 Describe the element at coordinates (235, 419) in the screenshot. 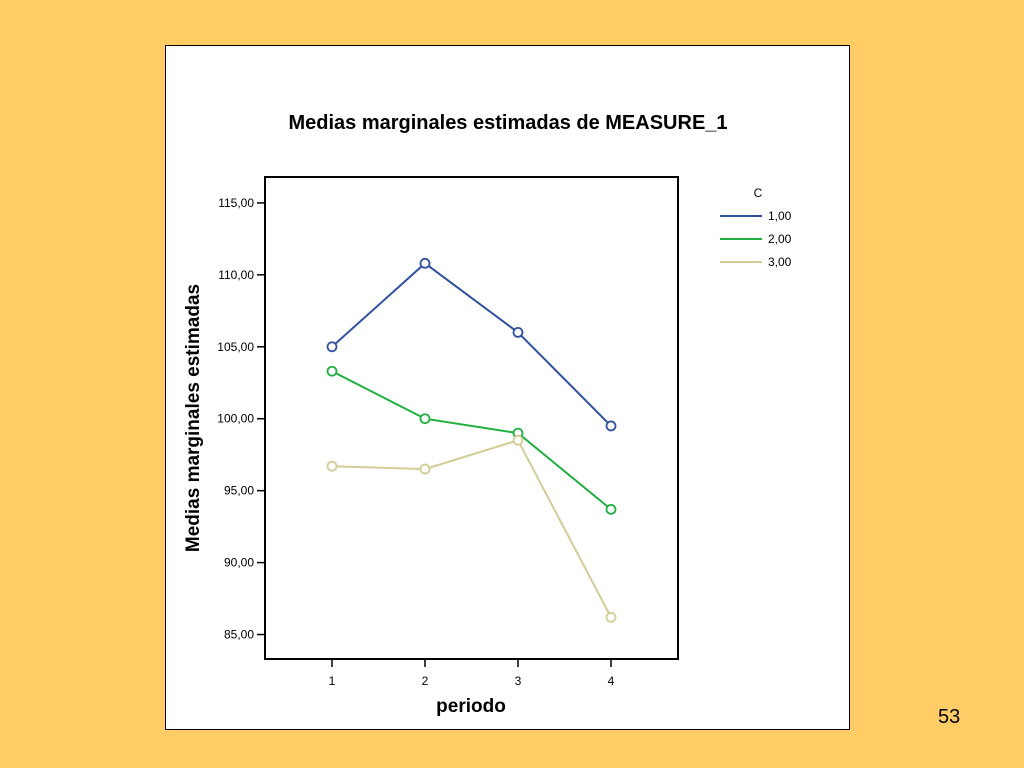

I see `y-tick-label: 100,00` at that location.